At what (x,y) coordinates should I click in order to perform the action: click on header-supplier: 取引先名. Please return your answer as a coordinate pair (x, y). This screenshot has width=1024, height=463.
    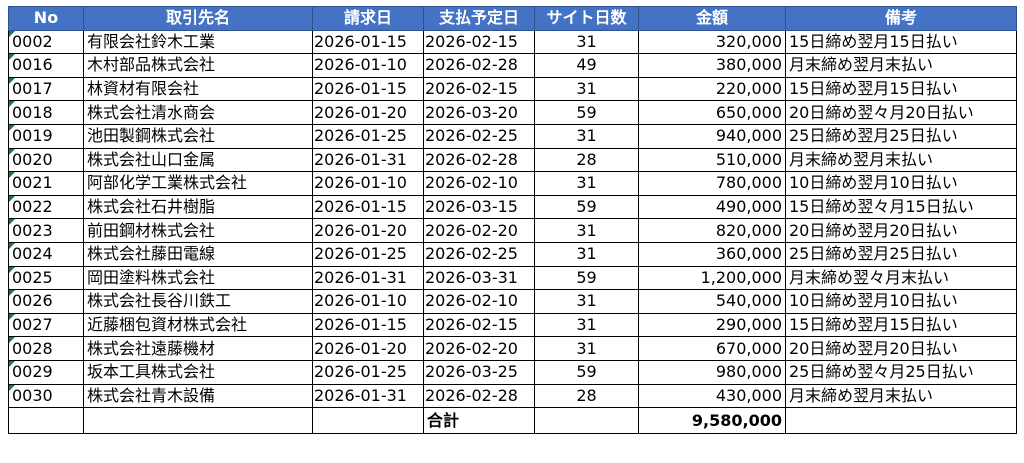
    Looking at the image, I should click on (198, 18).